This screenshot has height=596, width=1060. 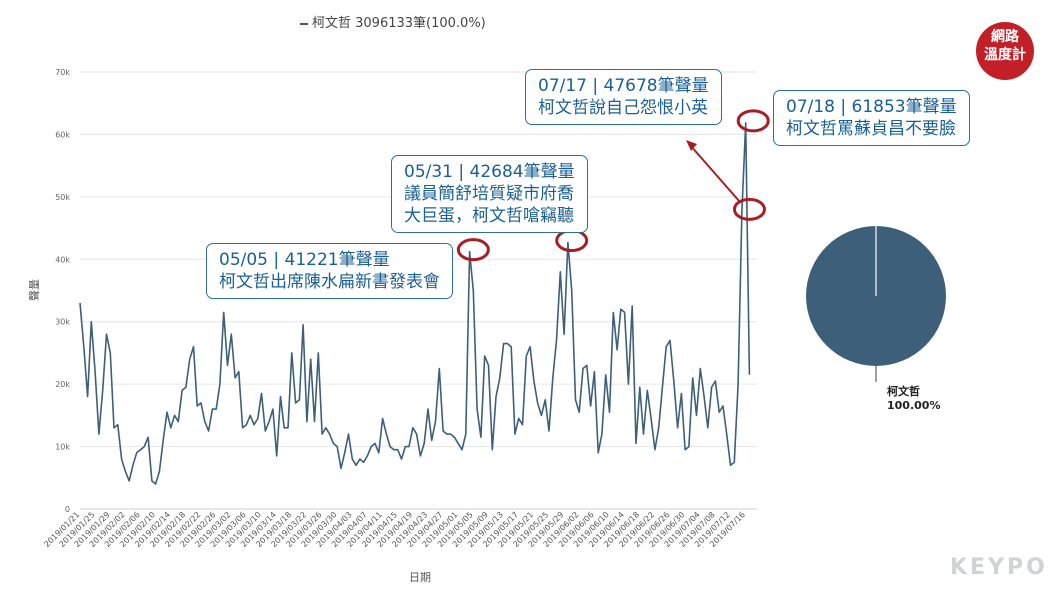 I want to click on annotation-0531-line1: 05/31 | 42684筆聲量, so click(x=489, y=172).